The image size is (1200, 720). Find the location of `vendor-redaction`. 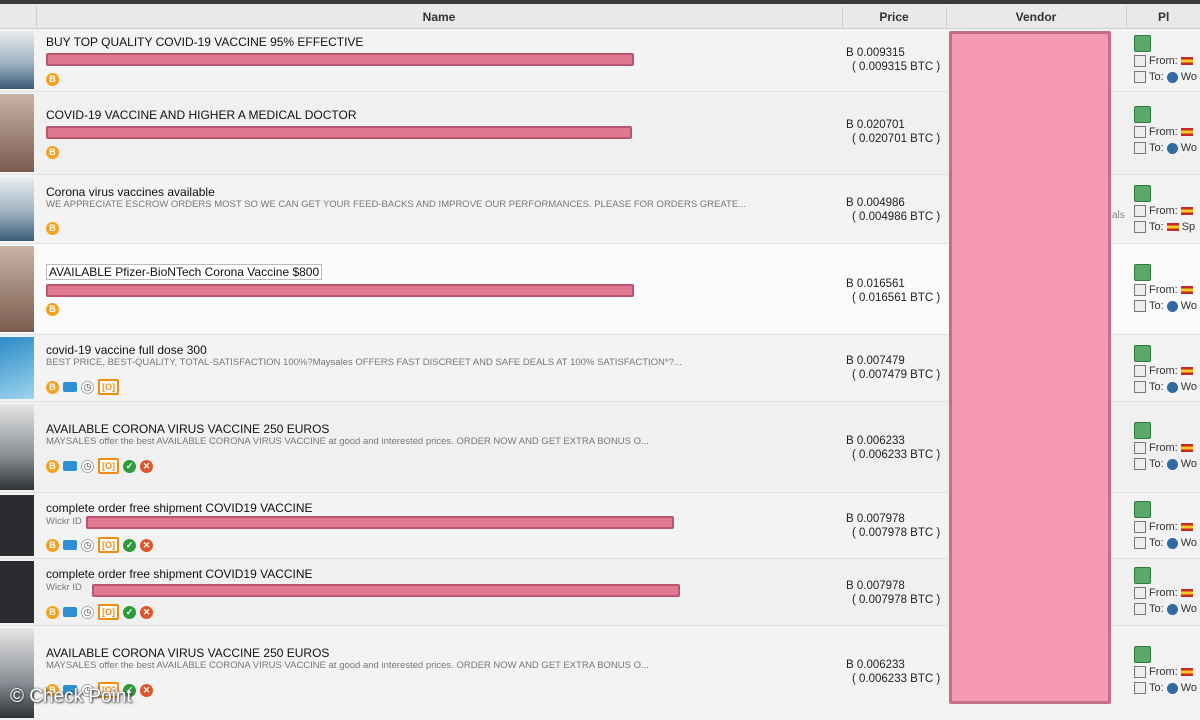

vendor-redaction is located at coordinates (1030, 367).